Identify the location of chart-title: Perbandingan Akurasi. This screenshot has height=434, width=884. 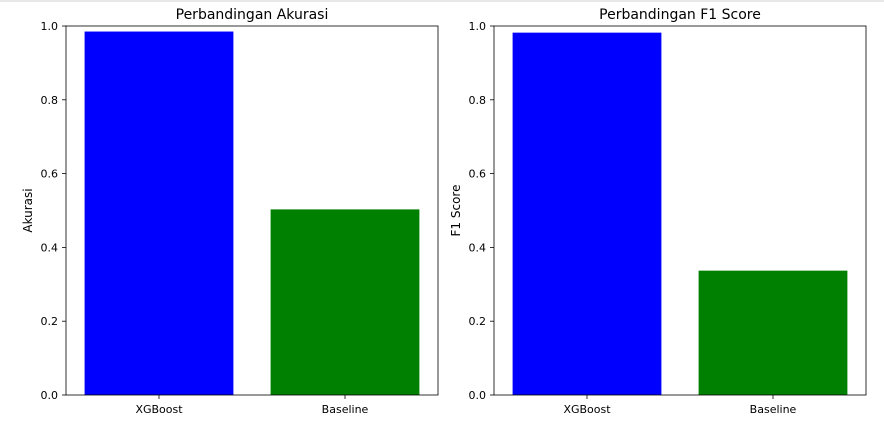
(252, 15).